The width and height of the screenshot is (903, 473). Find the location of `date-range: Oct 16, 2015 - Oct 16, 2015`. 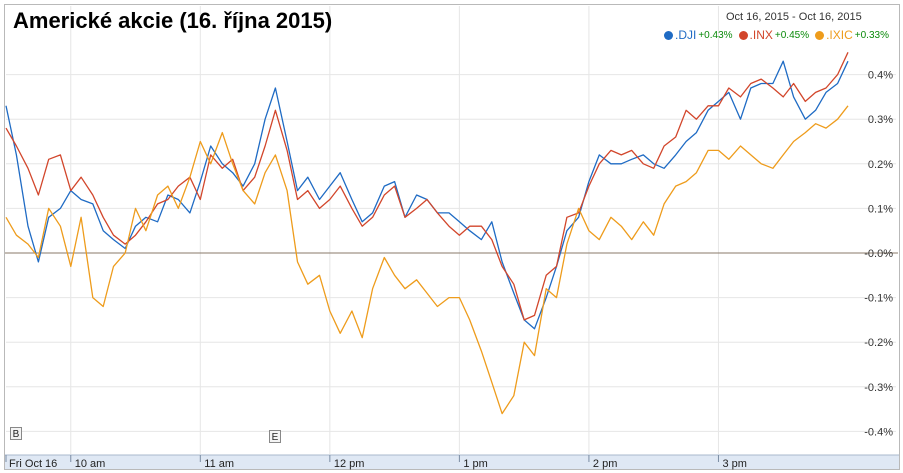

date-range: Oct 16, 2015 - Oct 16, 2015 is located at coordinates (794, 17).